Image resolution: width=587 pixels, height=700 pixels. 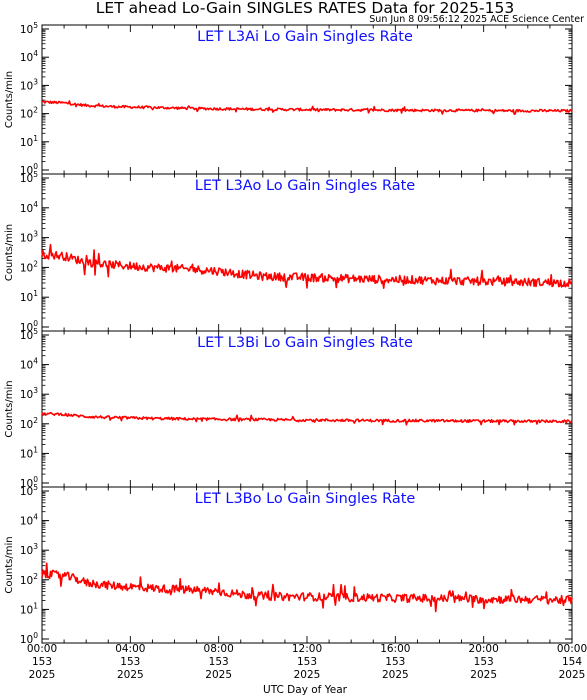 What do you see at coordinates (305, 186) in the screenshot?
I see `panel-title: LET L3Ao Lo Gain Singles Rate` at bounding box center [305, 186].